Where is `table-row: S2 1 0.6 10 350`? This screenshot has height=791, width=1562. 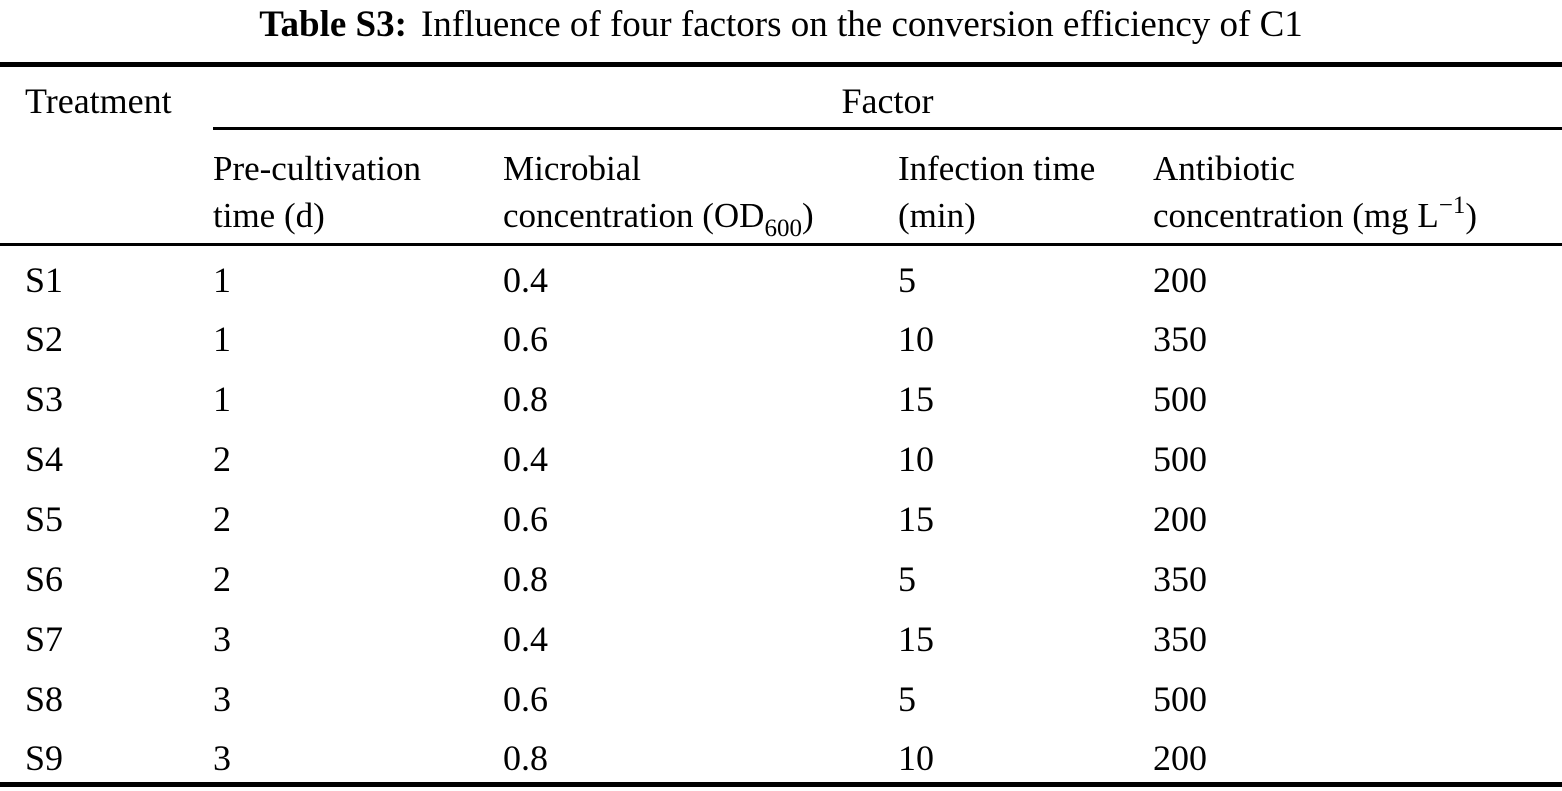
table-row: S2 1 0.6 10 350 is located at coordinates (781, 335).